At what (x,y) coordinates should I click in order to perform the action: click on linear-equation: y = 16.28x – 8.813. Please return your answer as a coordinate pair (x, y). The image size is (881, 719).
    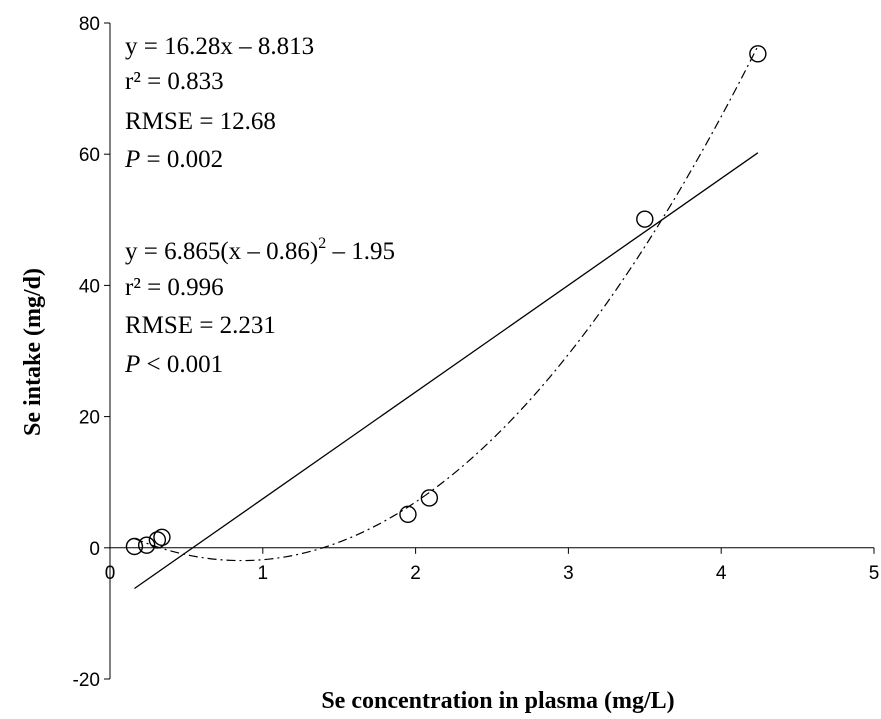
    Looking at the image, I should click on (219, 46).